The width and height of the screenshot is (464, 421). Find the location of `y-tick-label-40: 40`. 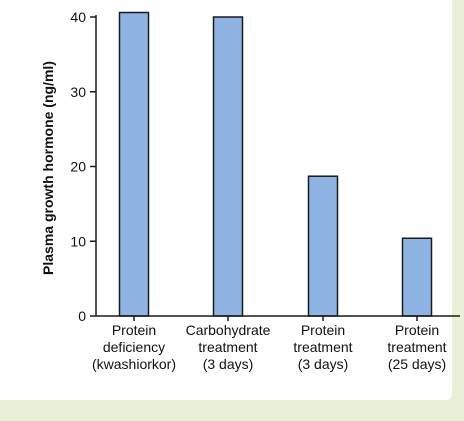

y-tick-label-40: 40 is located at coordinates (78, 17).